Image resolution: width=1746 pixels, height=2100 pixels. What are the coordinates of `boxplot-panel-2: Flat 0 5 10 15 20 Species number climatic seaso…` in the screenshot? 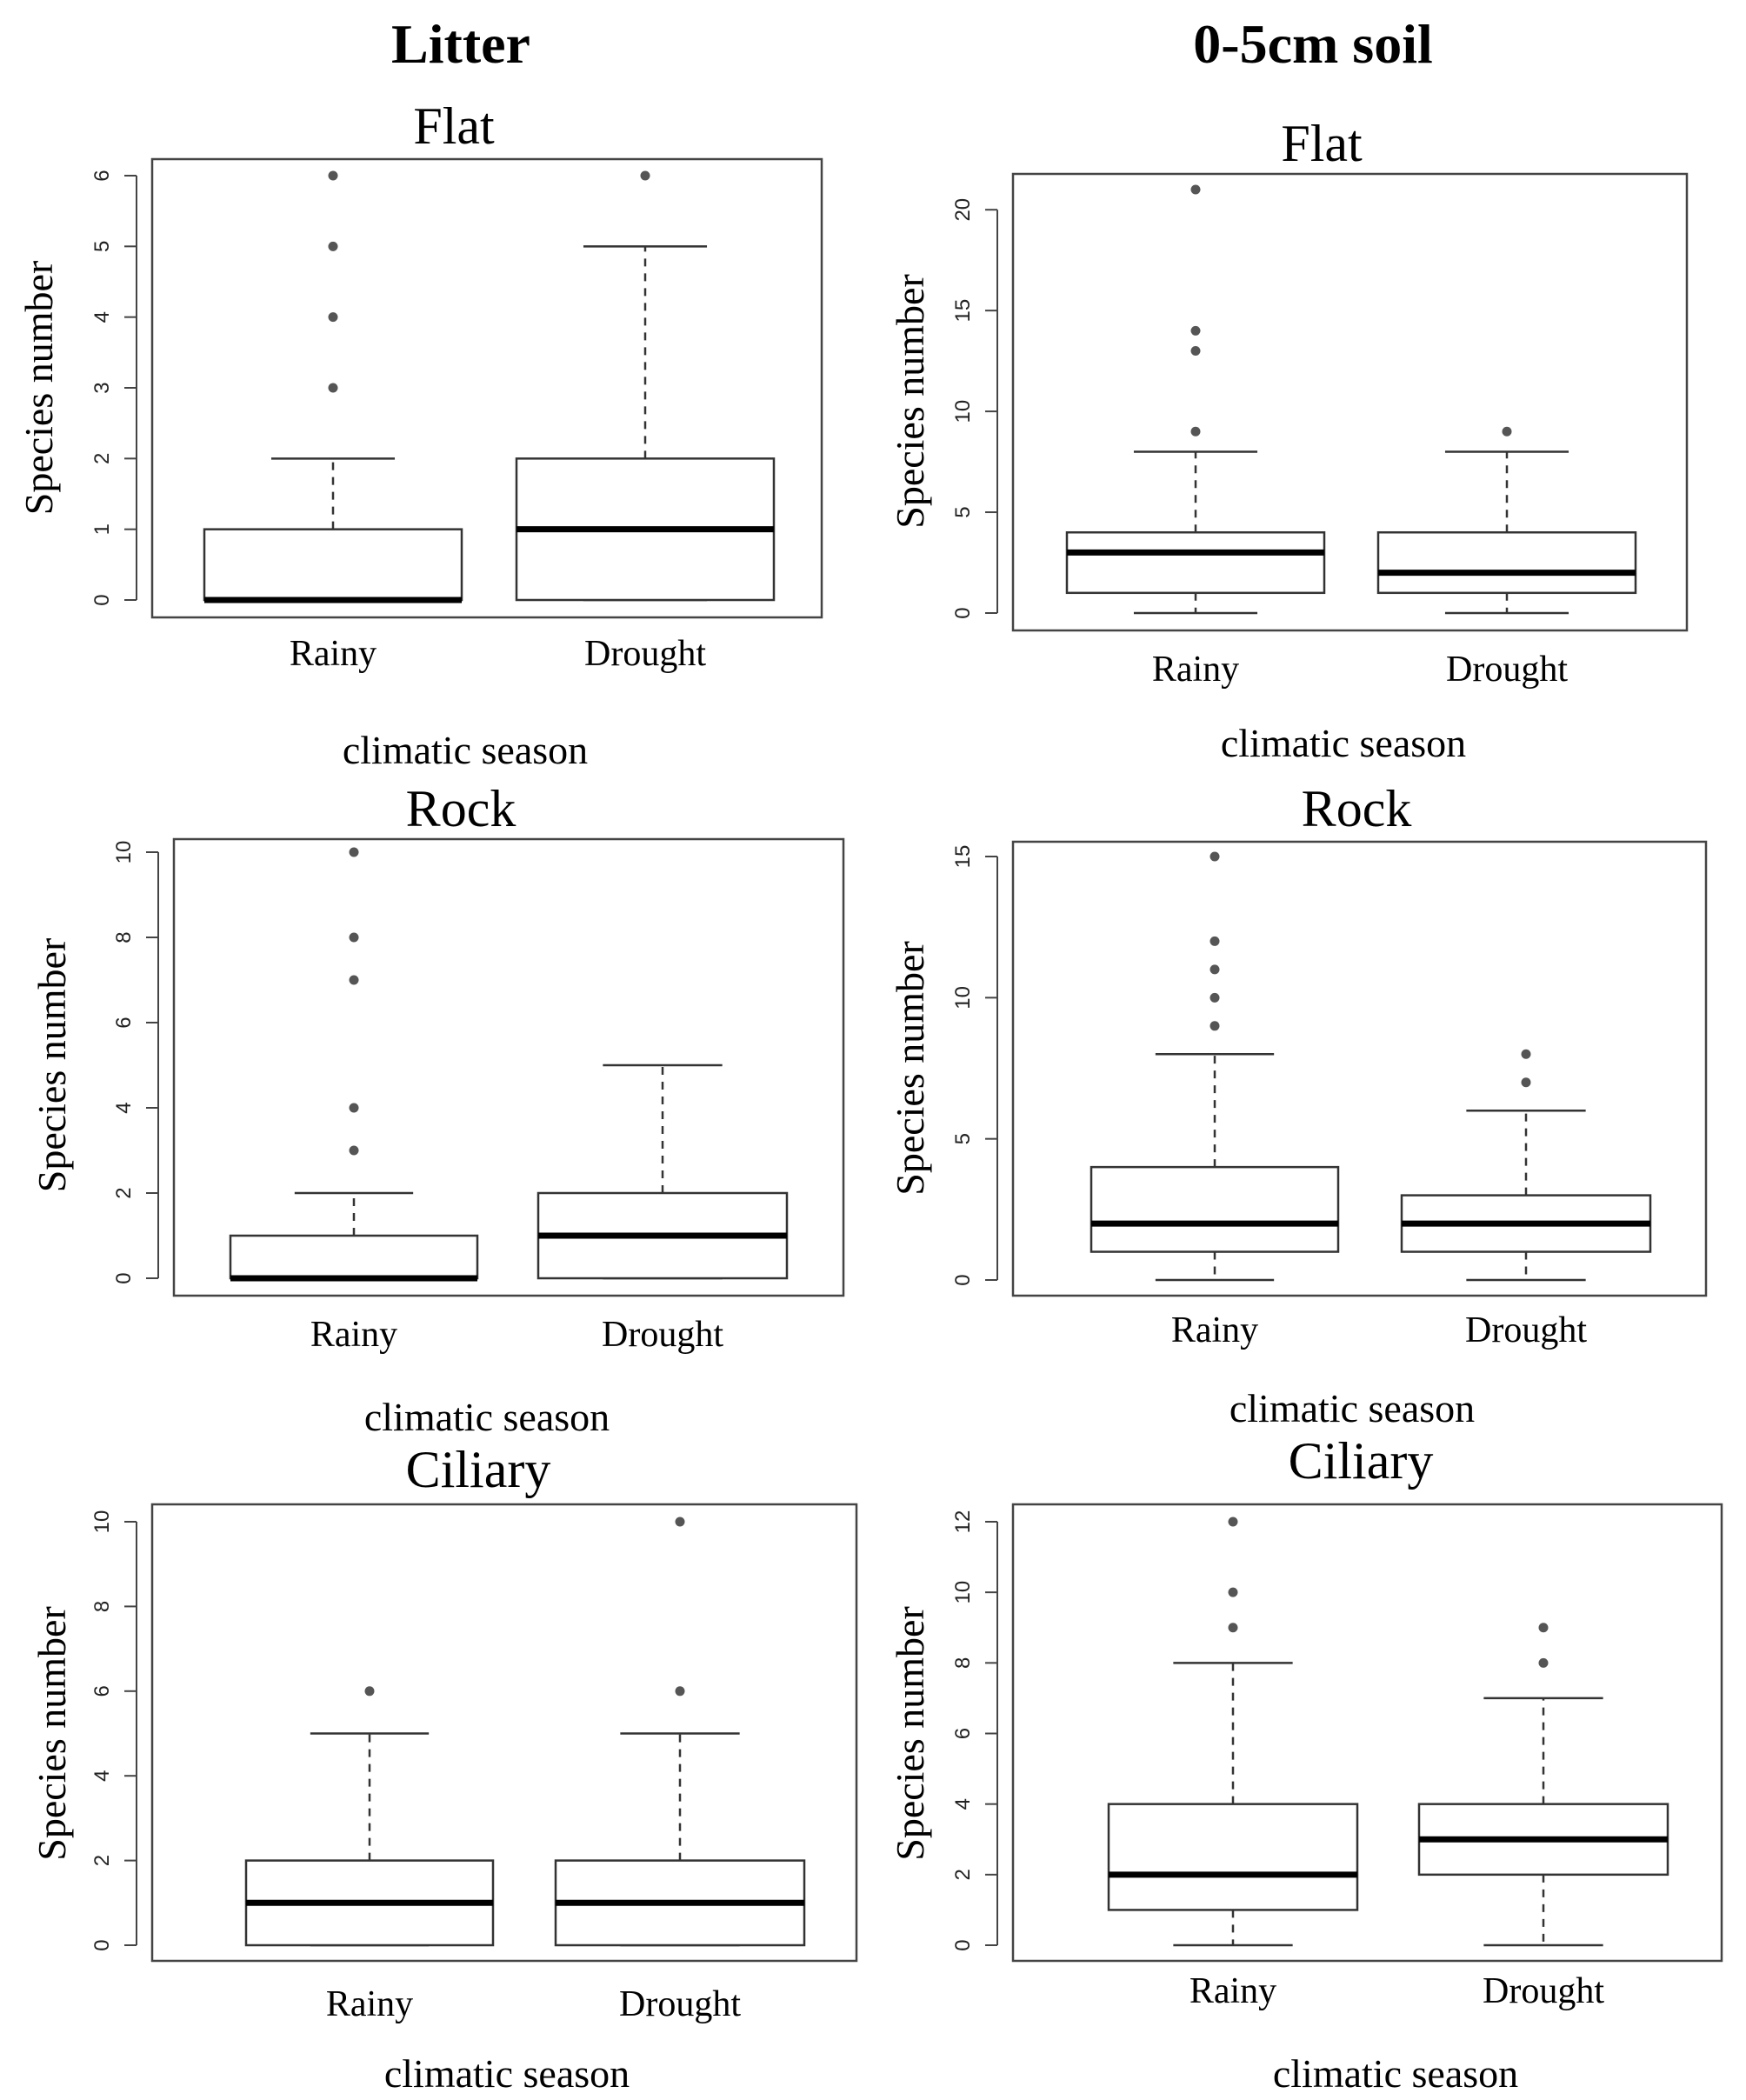 It's located at (1288, 440).